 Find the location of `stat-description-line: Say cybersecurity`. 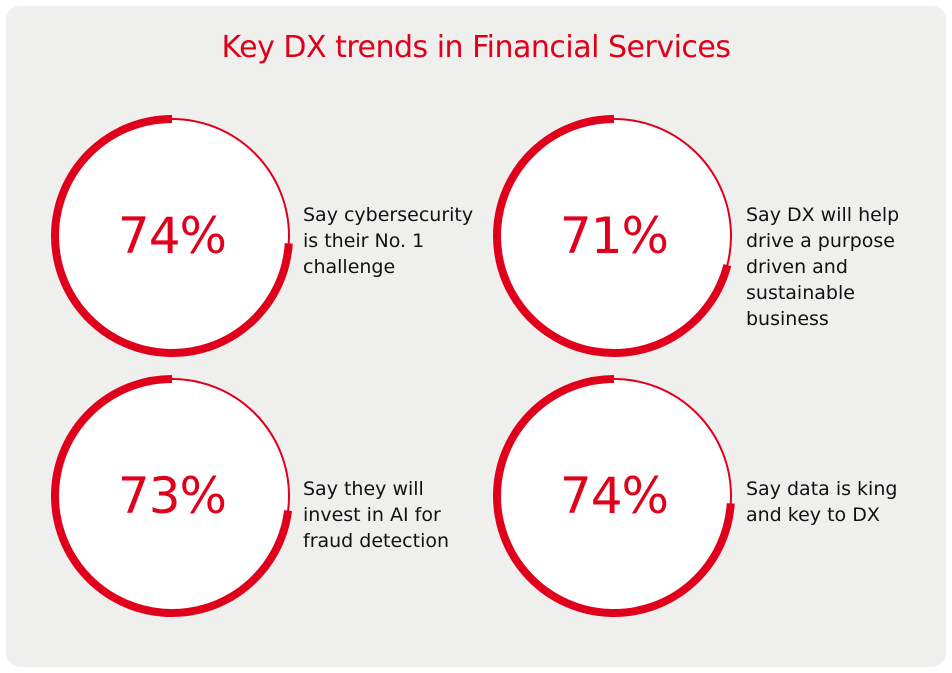

stat-description-line: Say cybersecurity is located at coordinates (388, 215).